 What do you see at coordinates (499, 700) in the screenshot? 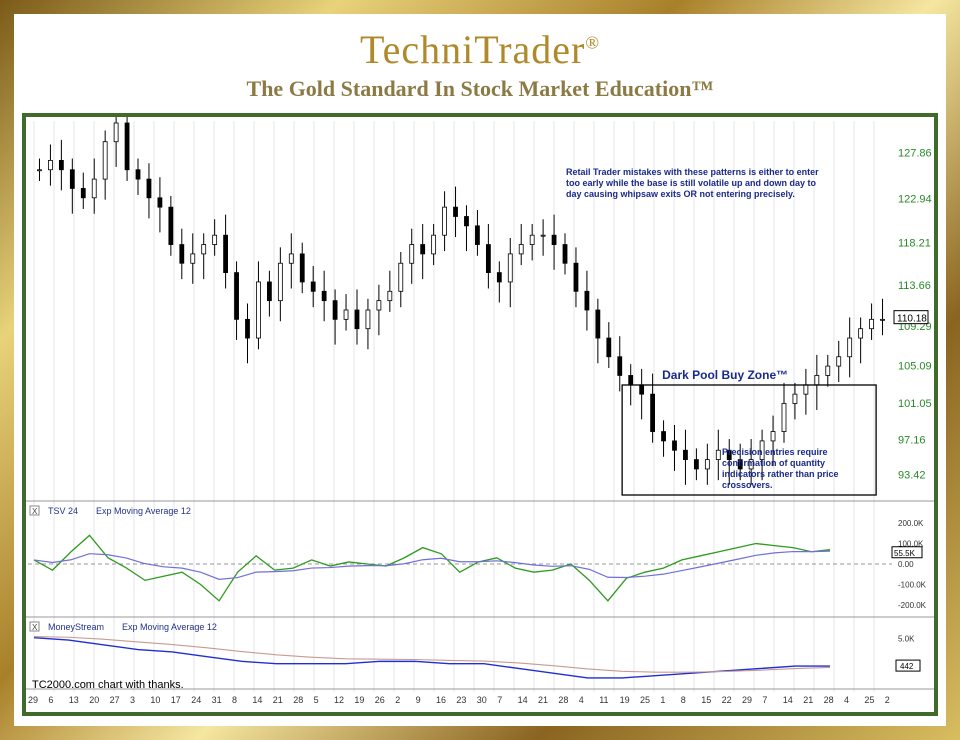
I see `x-tick-label: 7` at bounding box center [499, 700].